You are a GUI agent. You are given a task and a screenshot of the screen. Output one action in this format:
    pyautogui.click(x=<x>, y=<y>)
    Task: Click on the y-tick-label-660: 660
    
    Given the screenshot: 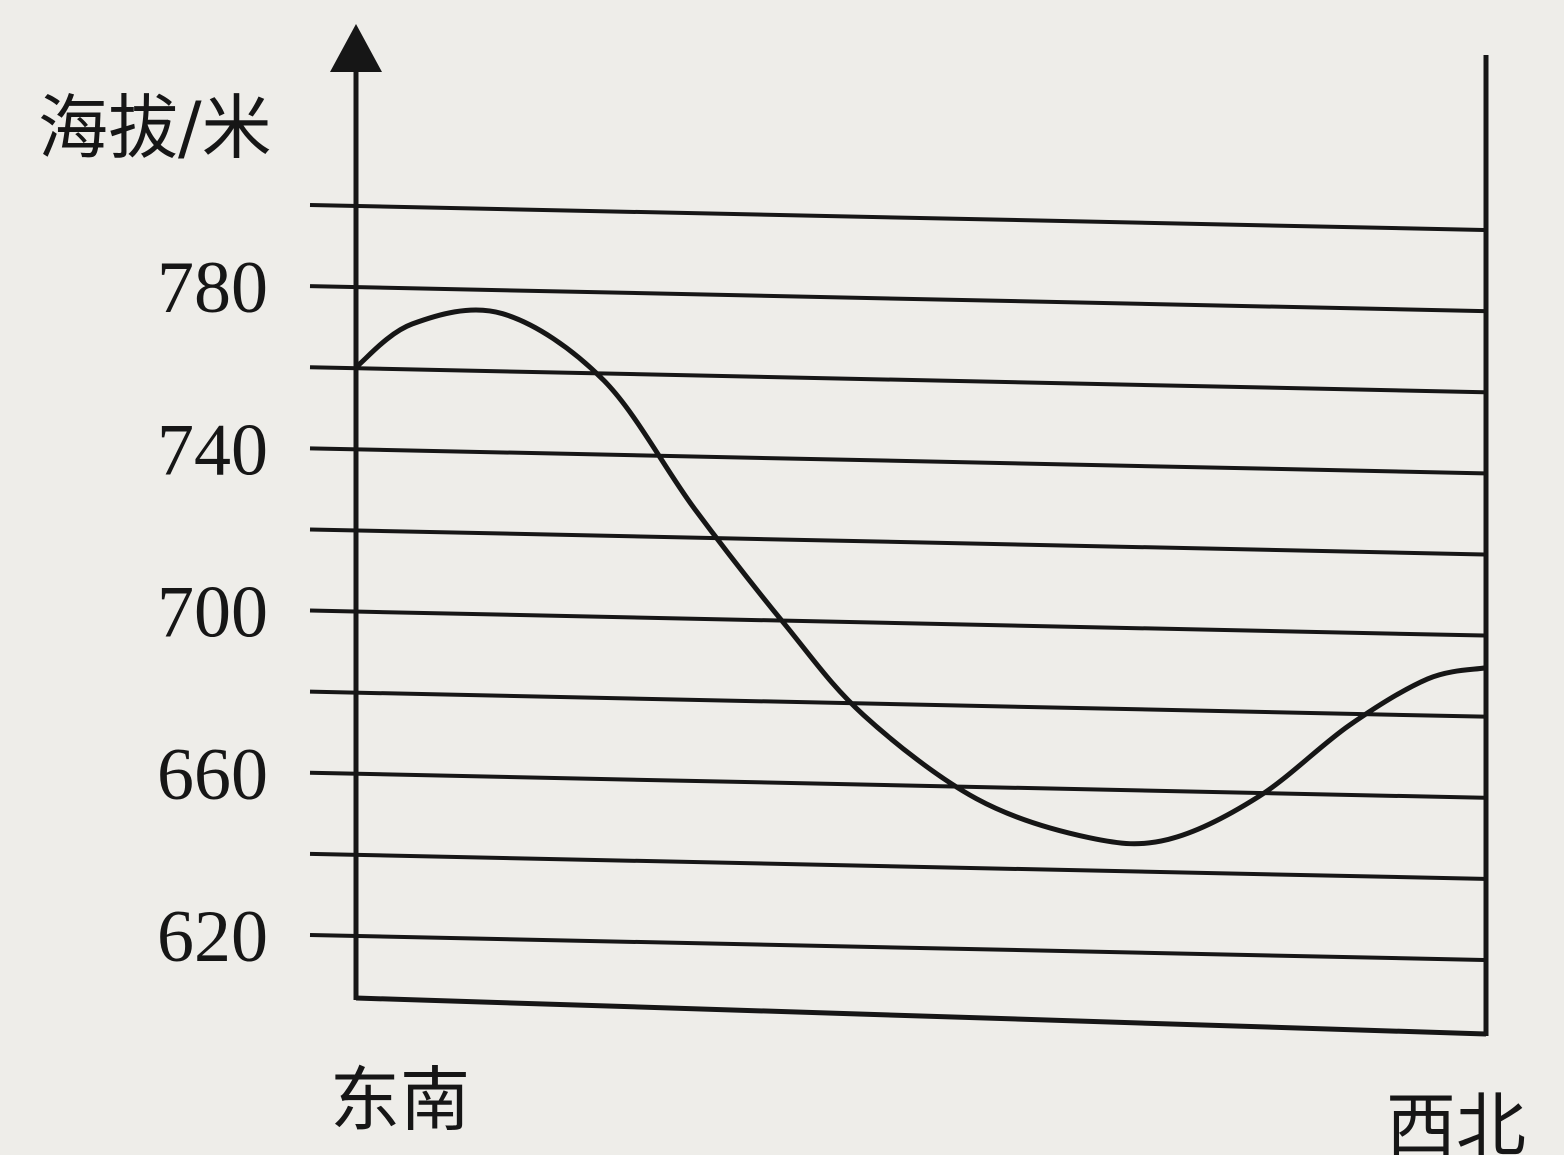 What is the action you would take?
    pyautogui.click(x=212, y=775)
    